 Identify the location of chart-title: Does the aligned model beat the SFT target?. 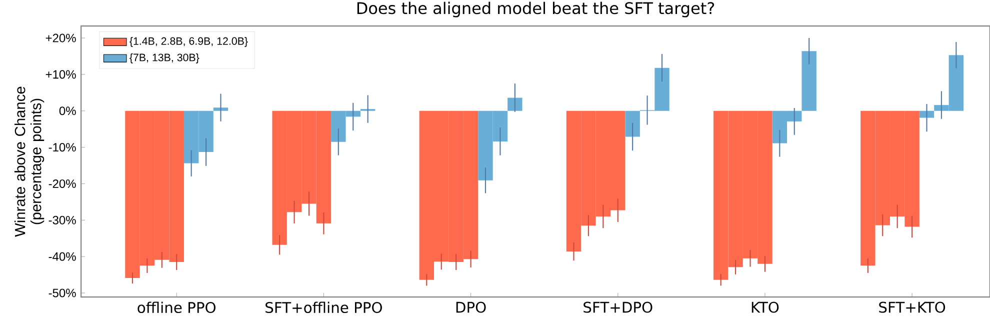
(535, 10).